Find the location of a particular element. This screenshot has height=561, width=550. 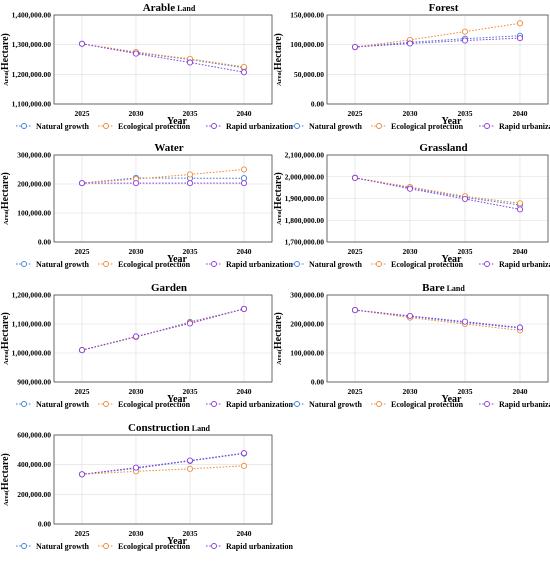

y-tick-label: 100,000.00 is located at coordinates (34, 213).